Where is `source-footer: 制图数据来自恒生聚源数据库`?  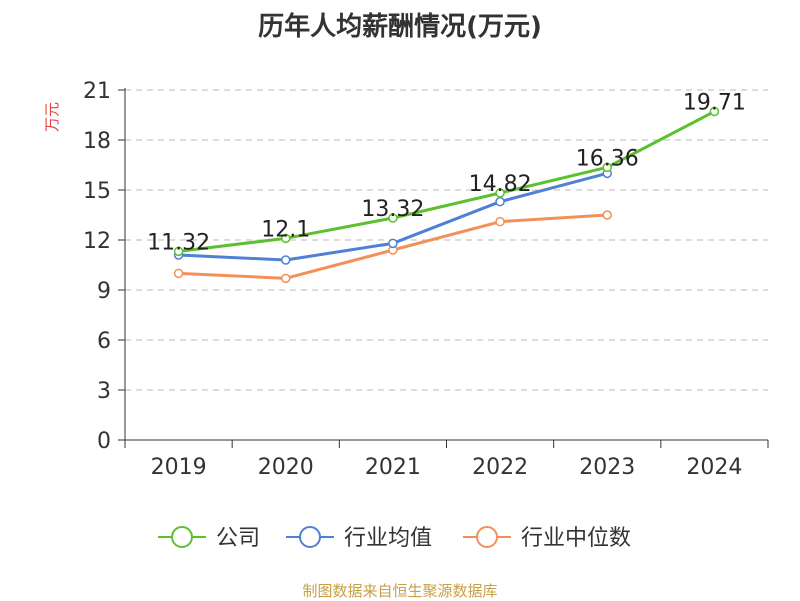 source-footer: 制图数据来自恒生聚源数据库 is located at coordinates (400, 591).